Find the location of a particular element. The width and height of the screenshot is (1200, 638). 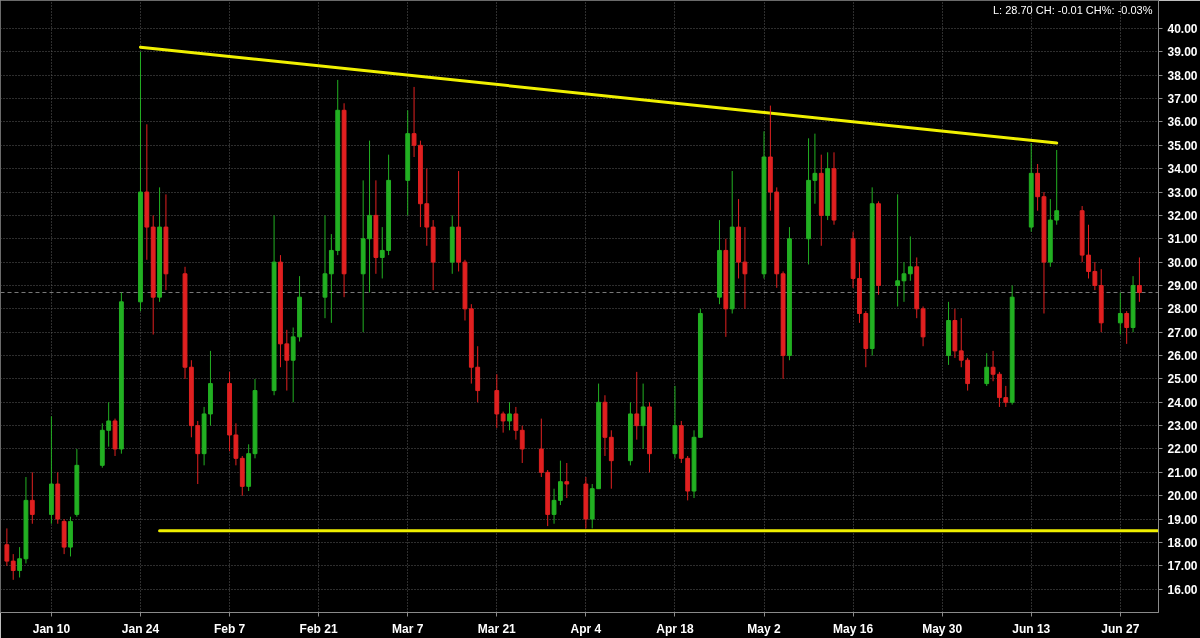

y-tick-label: 36.00 is located at coordinates (1182, 122).